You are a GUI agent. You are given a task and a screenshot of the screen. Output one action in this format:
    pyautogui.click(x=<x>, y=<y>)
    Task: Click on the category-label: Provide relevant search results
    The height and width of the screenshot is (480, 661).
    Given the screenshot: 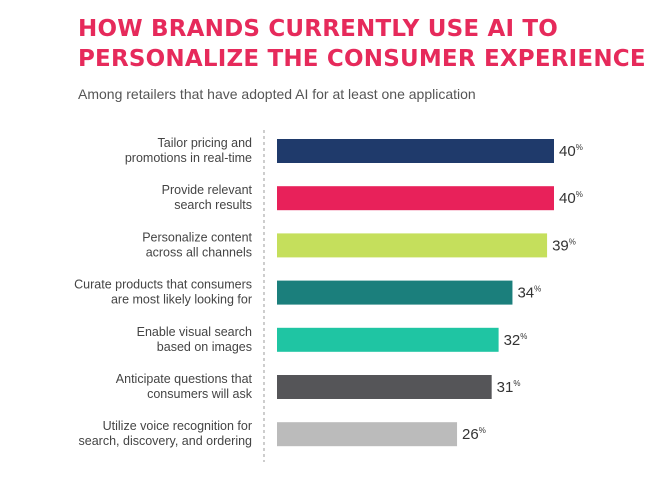 What is the action you would take?
    pyautogui.click(x=207, y=197)
    